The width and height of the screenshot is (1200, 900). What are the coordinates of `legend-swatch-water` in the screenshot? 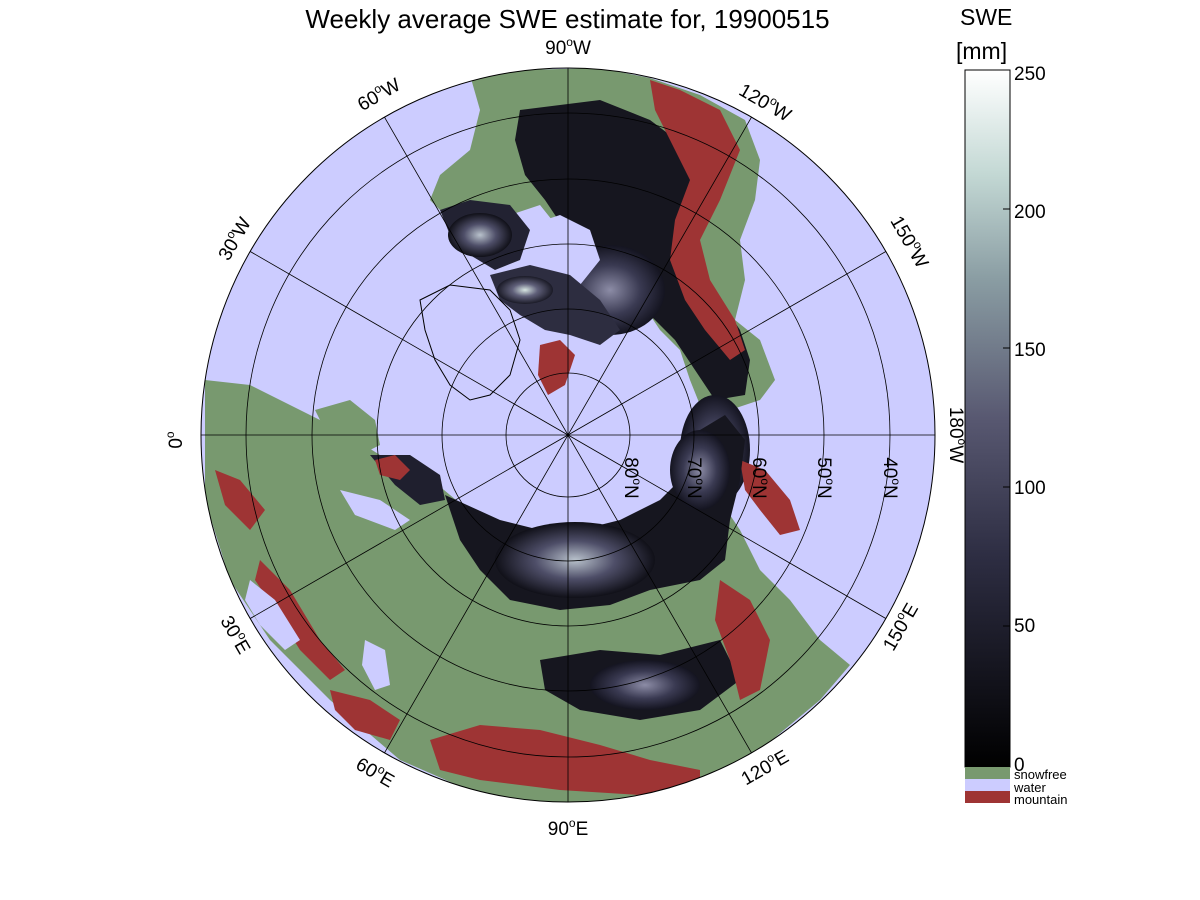 It's located at (987, 785).